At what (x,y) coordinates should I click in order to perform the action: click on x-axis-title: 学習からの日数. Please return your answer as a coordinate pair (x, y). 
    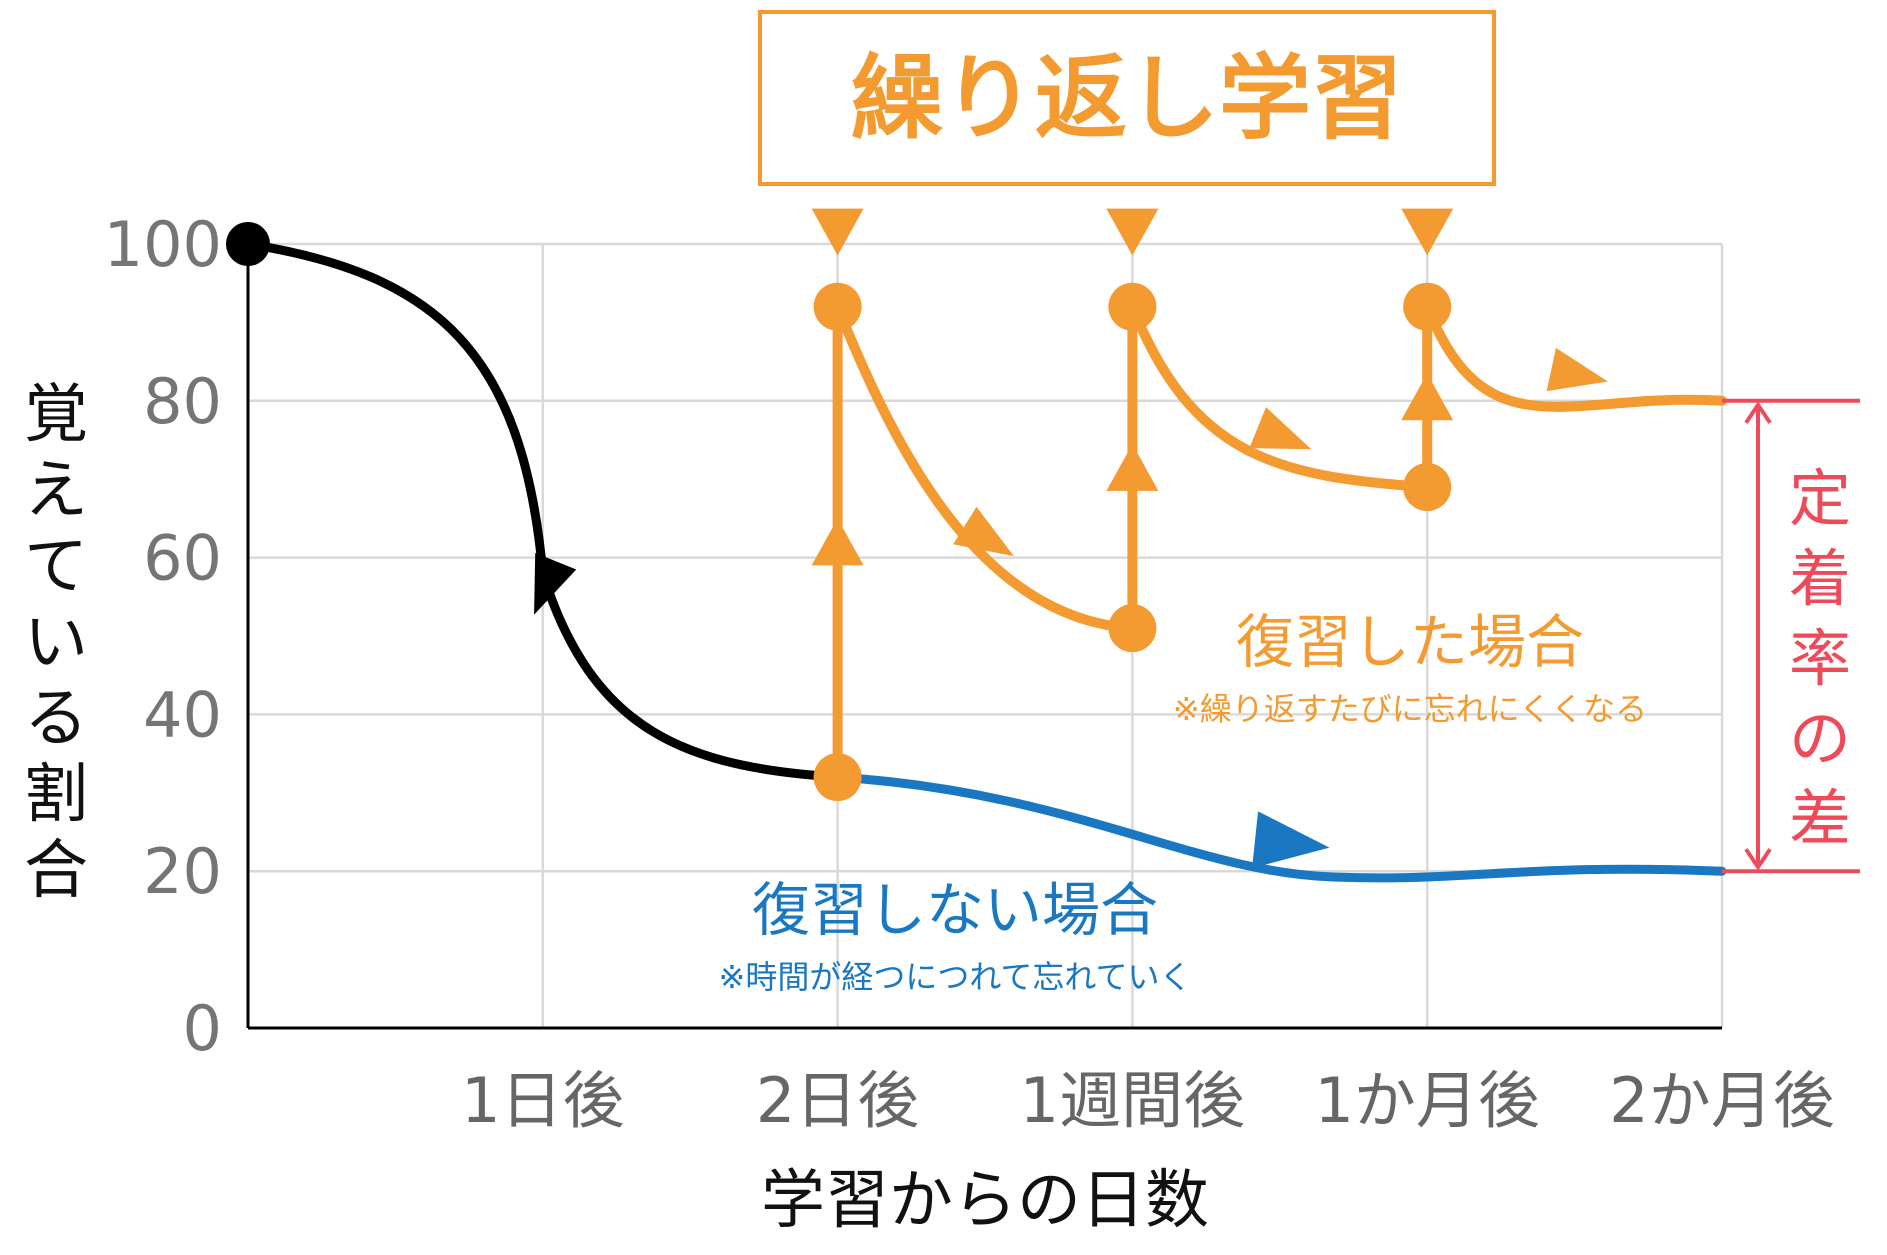
    Looking at the image, I should click on (985, 1201).